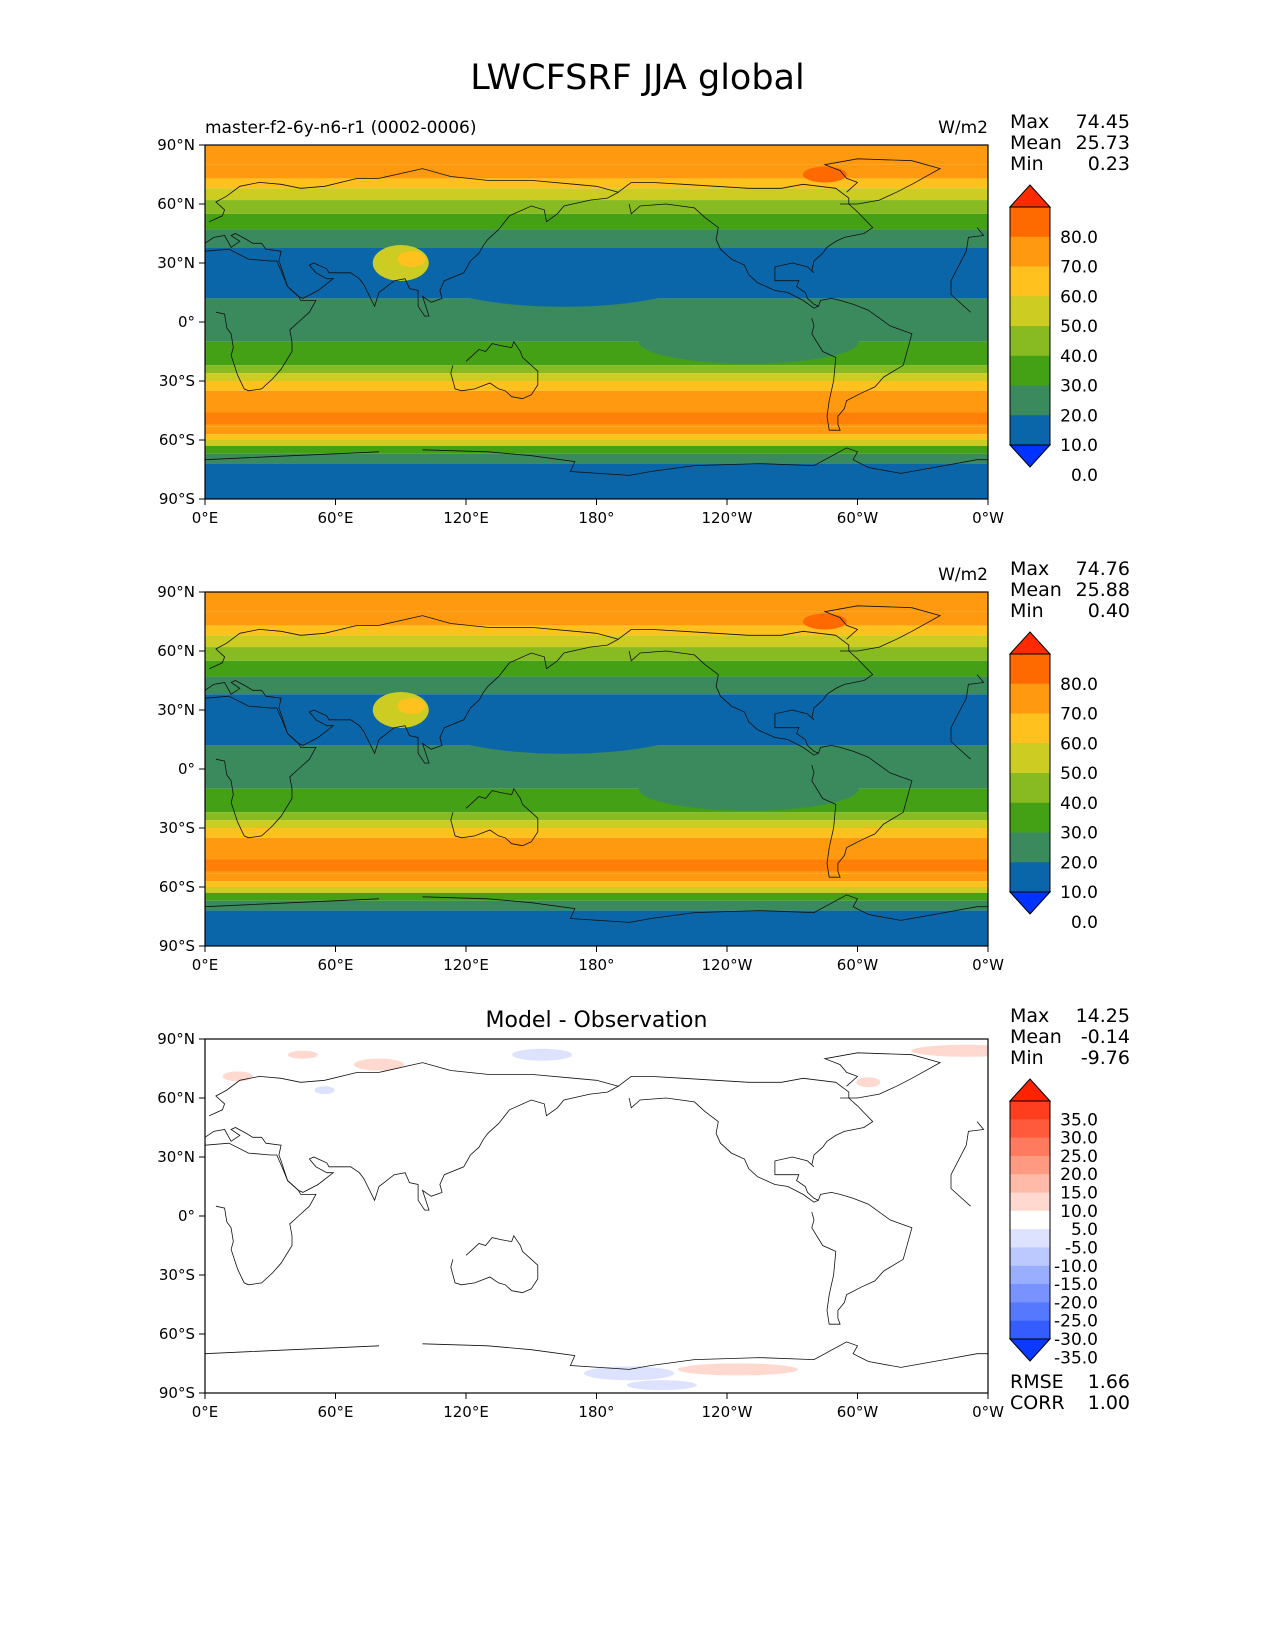  What do you see at coordinates (1076, 1285) in the screenshot?
I see `colorbar-label: -15.0` at bounding box center [1076, 1285].